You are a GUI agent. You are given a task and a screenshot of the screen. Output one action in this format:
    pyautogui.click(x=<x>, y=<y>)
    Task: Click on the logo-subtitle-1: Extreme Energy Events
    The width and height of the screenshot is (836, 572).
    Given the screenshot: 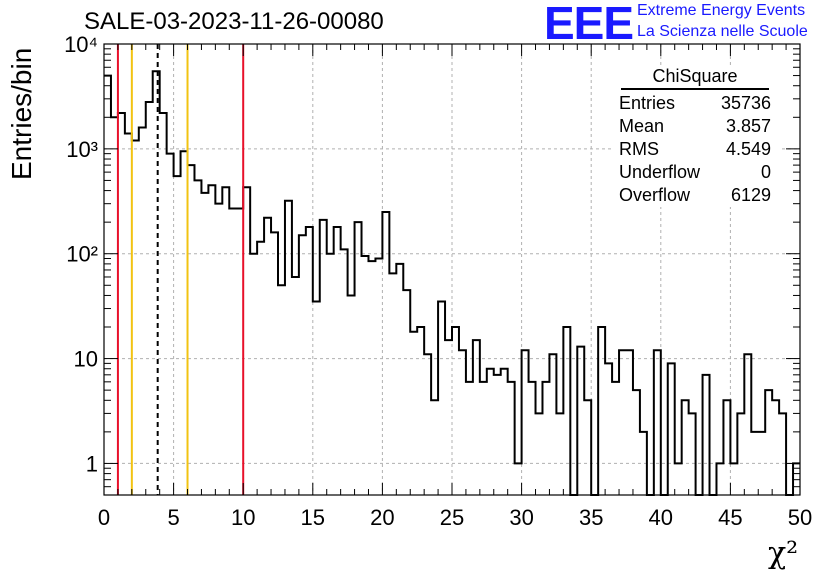 What is the action you would take?
    pyautogui.click(x=721, y=10)
    